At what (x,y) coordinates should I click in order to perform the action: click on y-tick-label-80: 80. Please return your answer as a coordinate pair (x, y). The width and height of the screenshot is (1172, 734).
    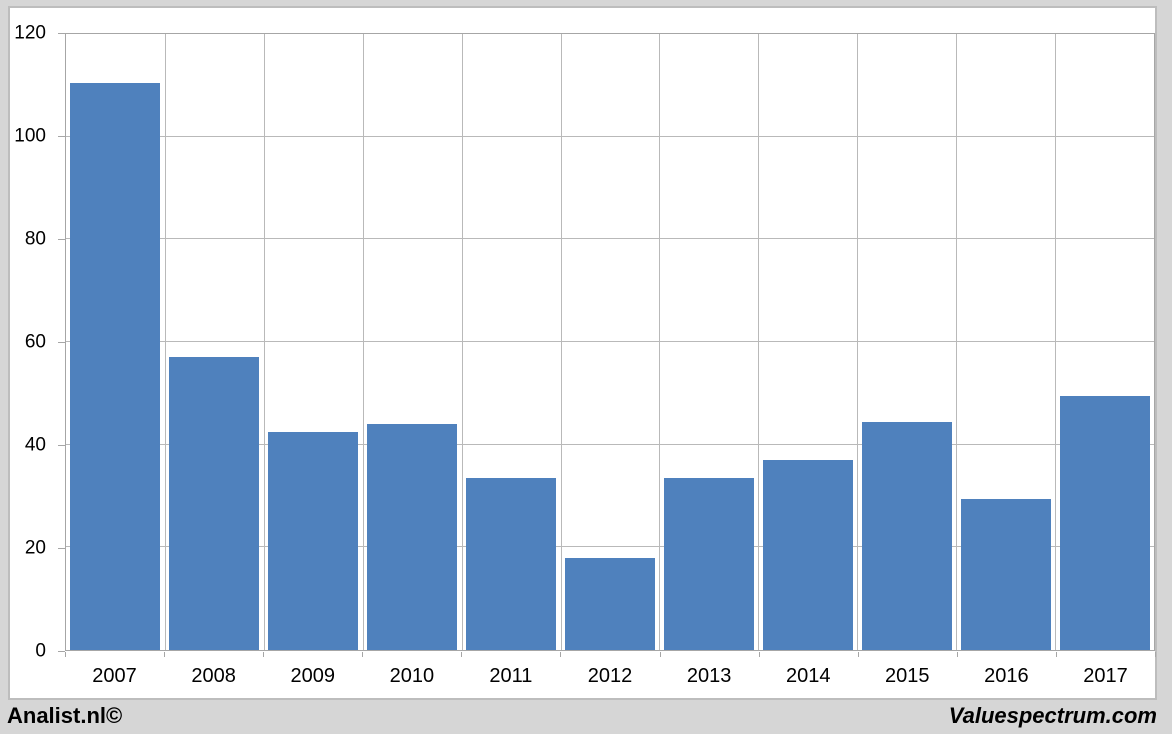
    Looking at the image, I should click on (35, 239).